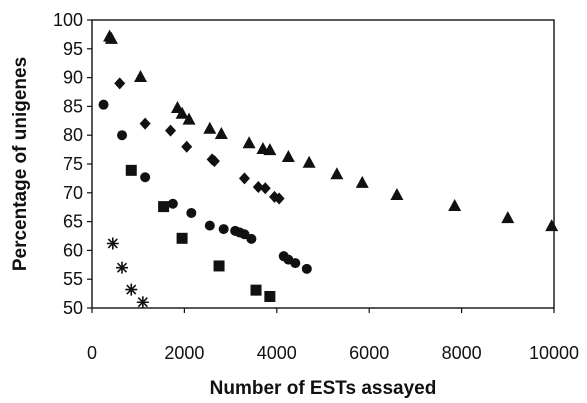 This screenshot has height=403, width=587. What do you see at coordinates (73, 193) in the screenshot?
I see `y-tick-label: 70` at bounding box center [73, 193].